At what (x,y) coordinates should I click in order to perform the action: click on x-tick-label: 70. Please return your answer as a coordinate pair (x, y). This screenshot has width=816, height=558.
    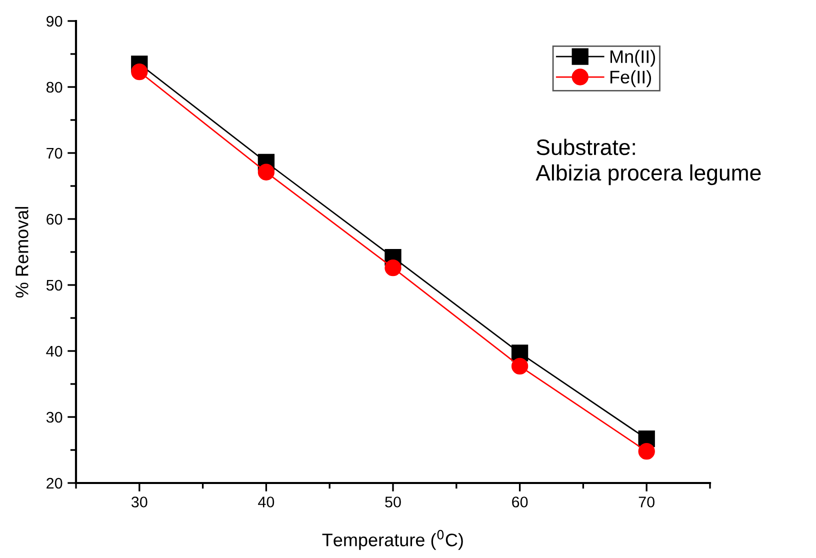
    Looking at the image, I should click on (646, 502).